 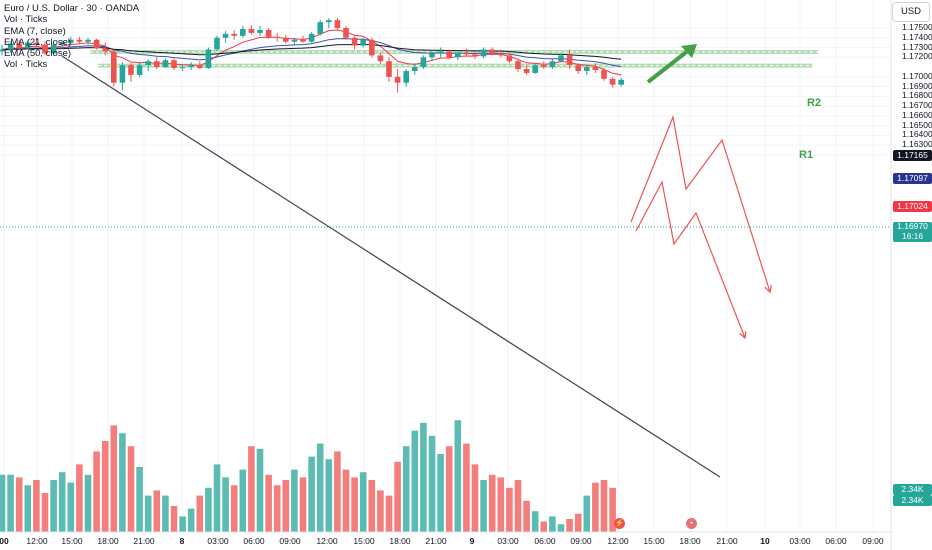 What do you see at coordinates (35, 31) in the screenshot?
I see `indicator-ema7: EMA (7, close)` at bounding box center [35, 31].